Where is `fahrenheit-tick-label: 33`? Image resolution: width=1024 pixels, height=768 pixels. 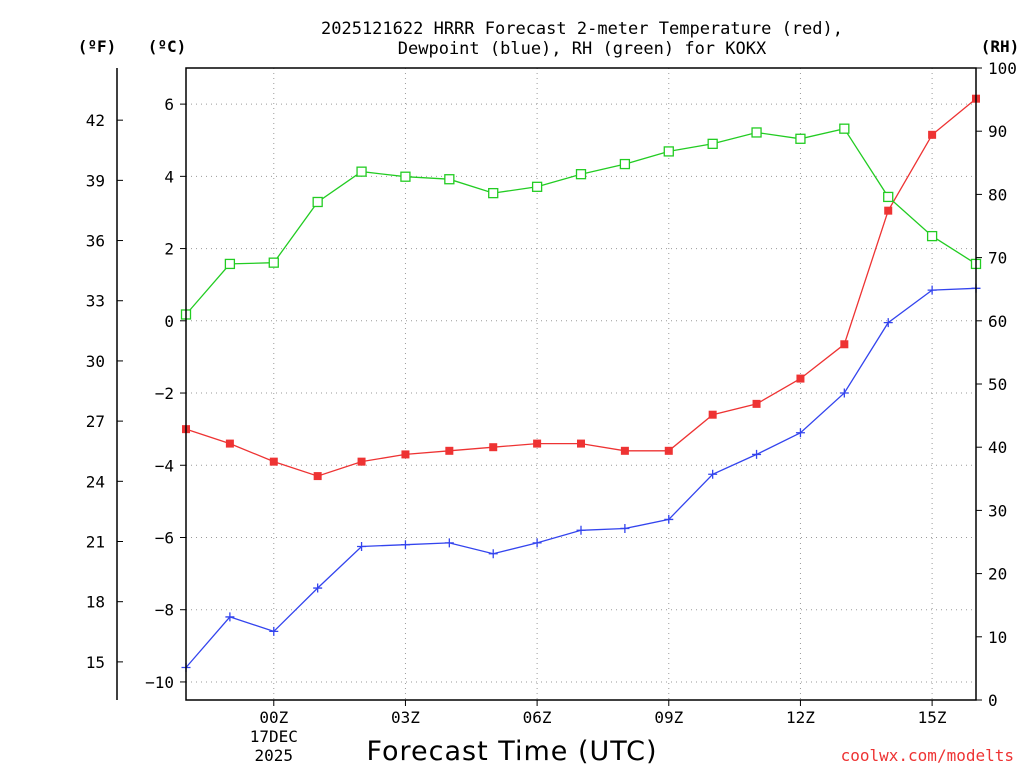
fahrenheit-tick-label: 33 is located at coordinates (95, 301).